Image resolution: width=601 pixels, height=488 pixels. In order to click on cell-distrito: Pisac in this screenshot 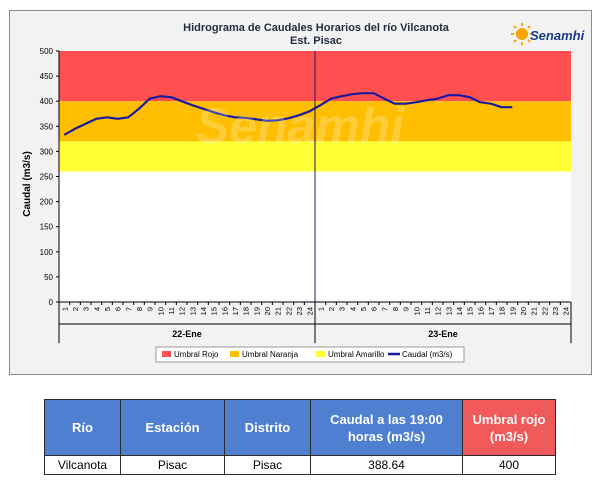, I will do `click(267, 465)`.